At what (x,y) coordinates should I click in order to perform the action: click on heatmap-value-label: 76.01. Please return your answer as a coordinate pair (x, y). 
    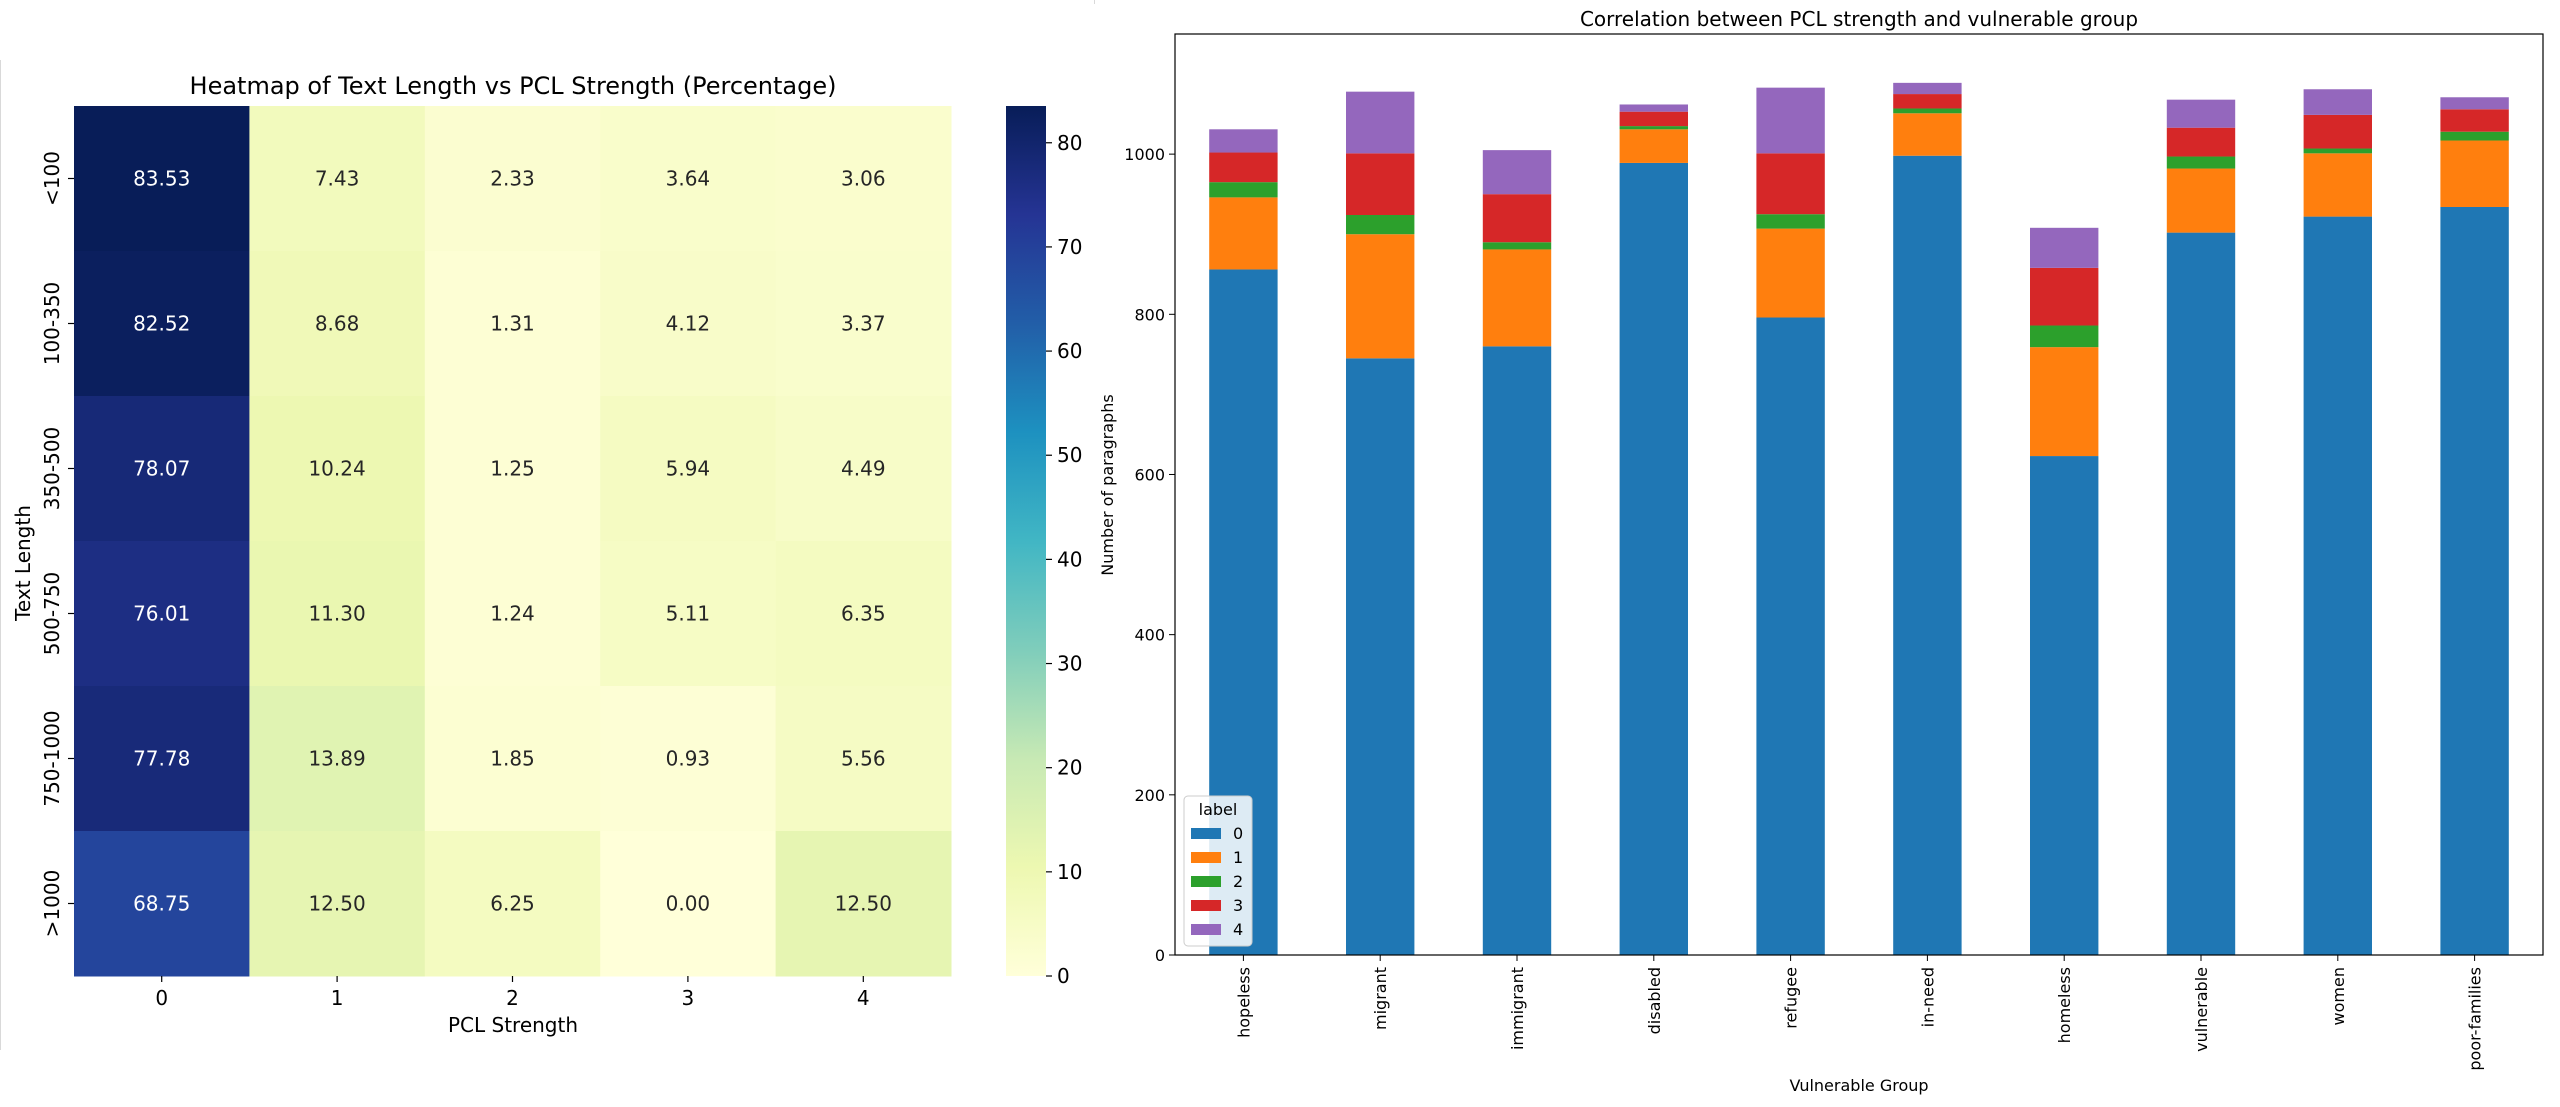
    Looking at the image, I should click on (161, 614).